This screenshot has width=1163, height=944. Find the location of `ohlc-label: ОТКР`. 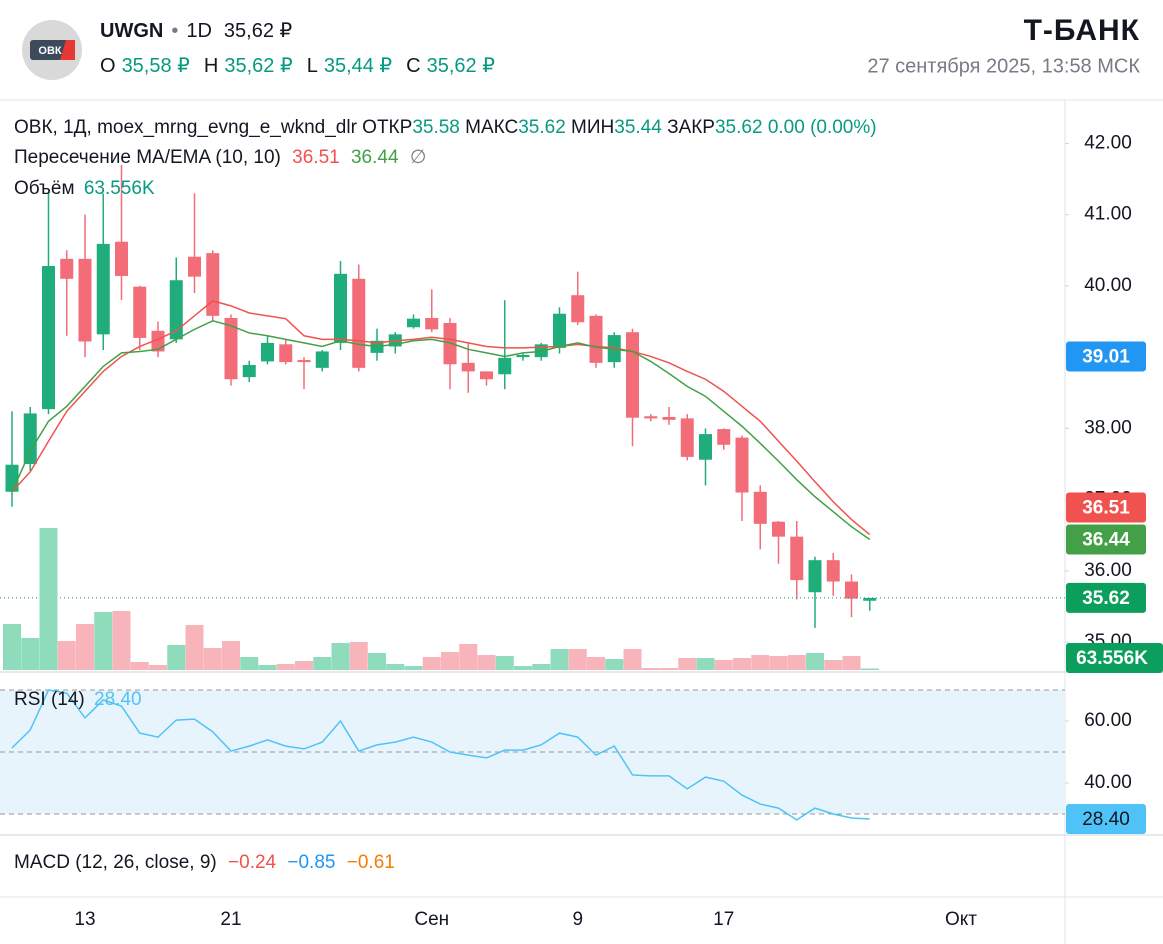

ohlc-label: ОТКР is located at coordinates (387, 127).